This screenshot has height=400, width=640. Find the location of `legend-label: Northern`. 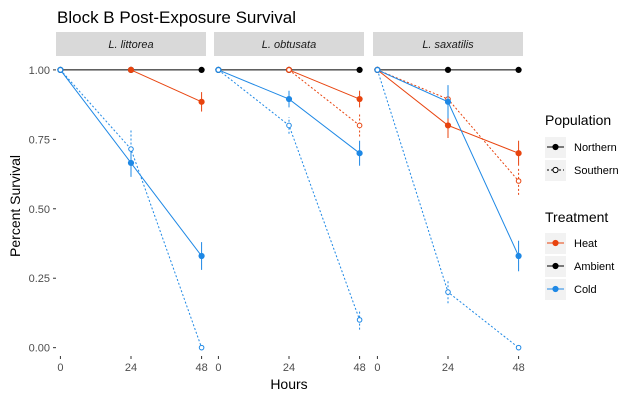

legend-label: Northern is located at coordinates (595, 148).